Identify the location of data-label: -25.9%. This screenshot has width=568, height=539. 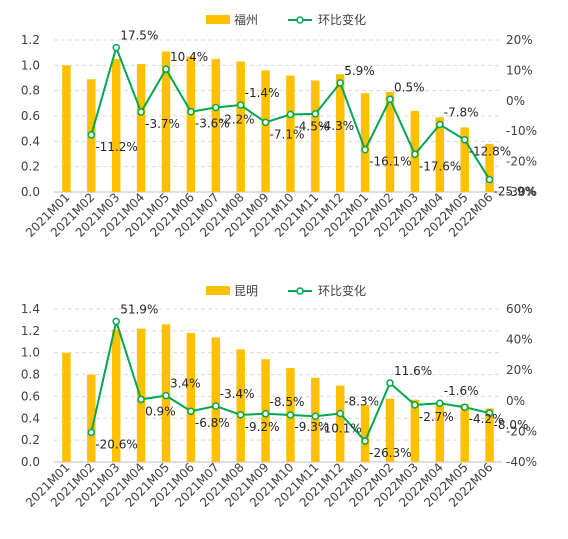
(515, 192).